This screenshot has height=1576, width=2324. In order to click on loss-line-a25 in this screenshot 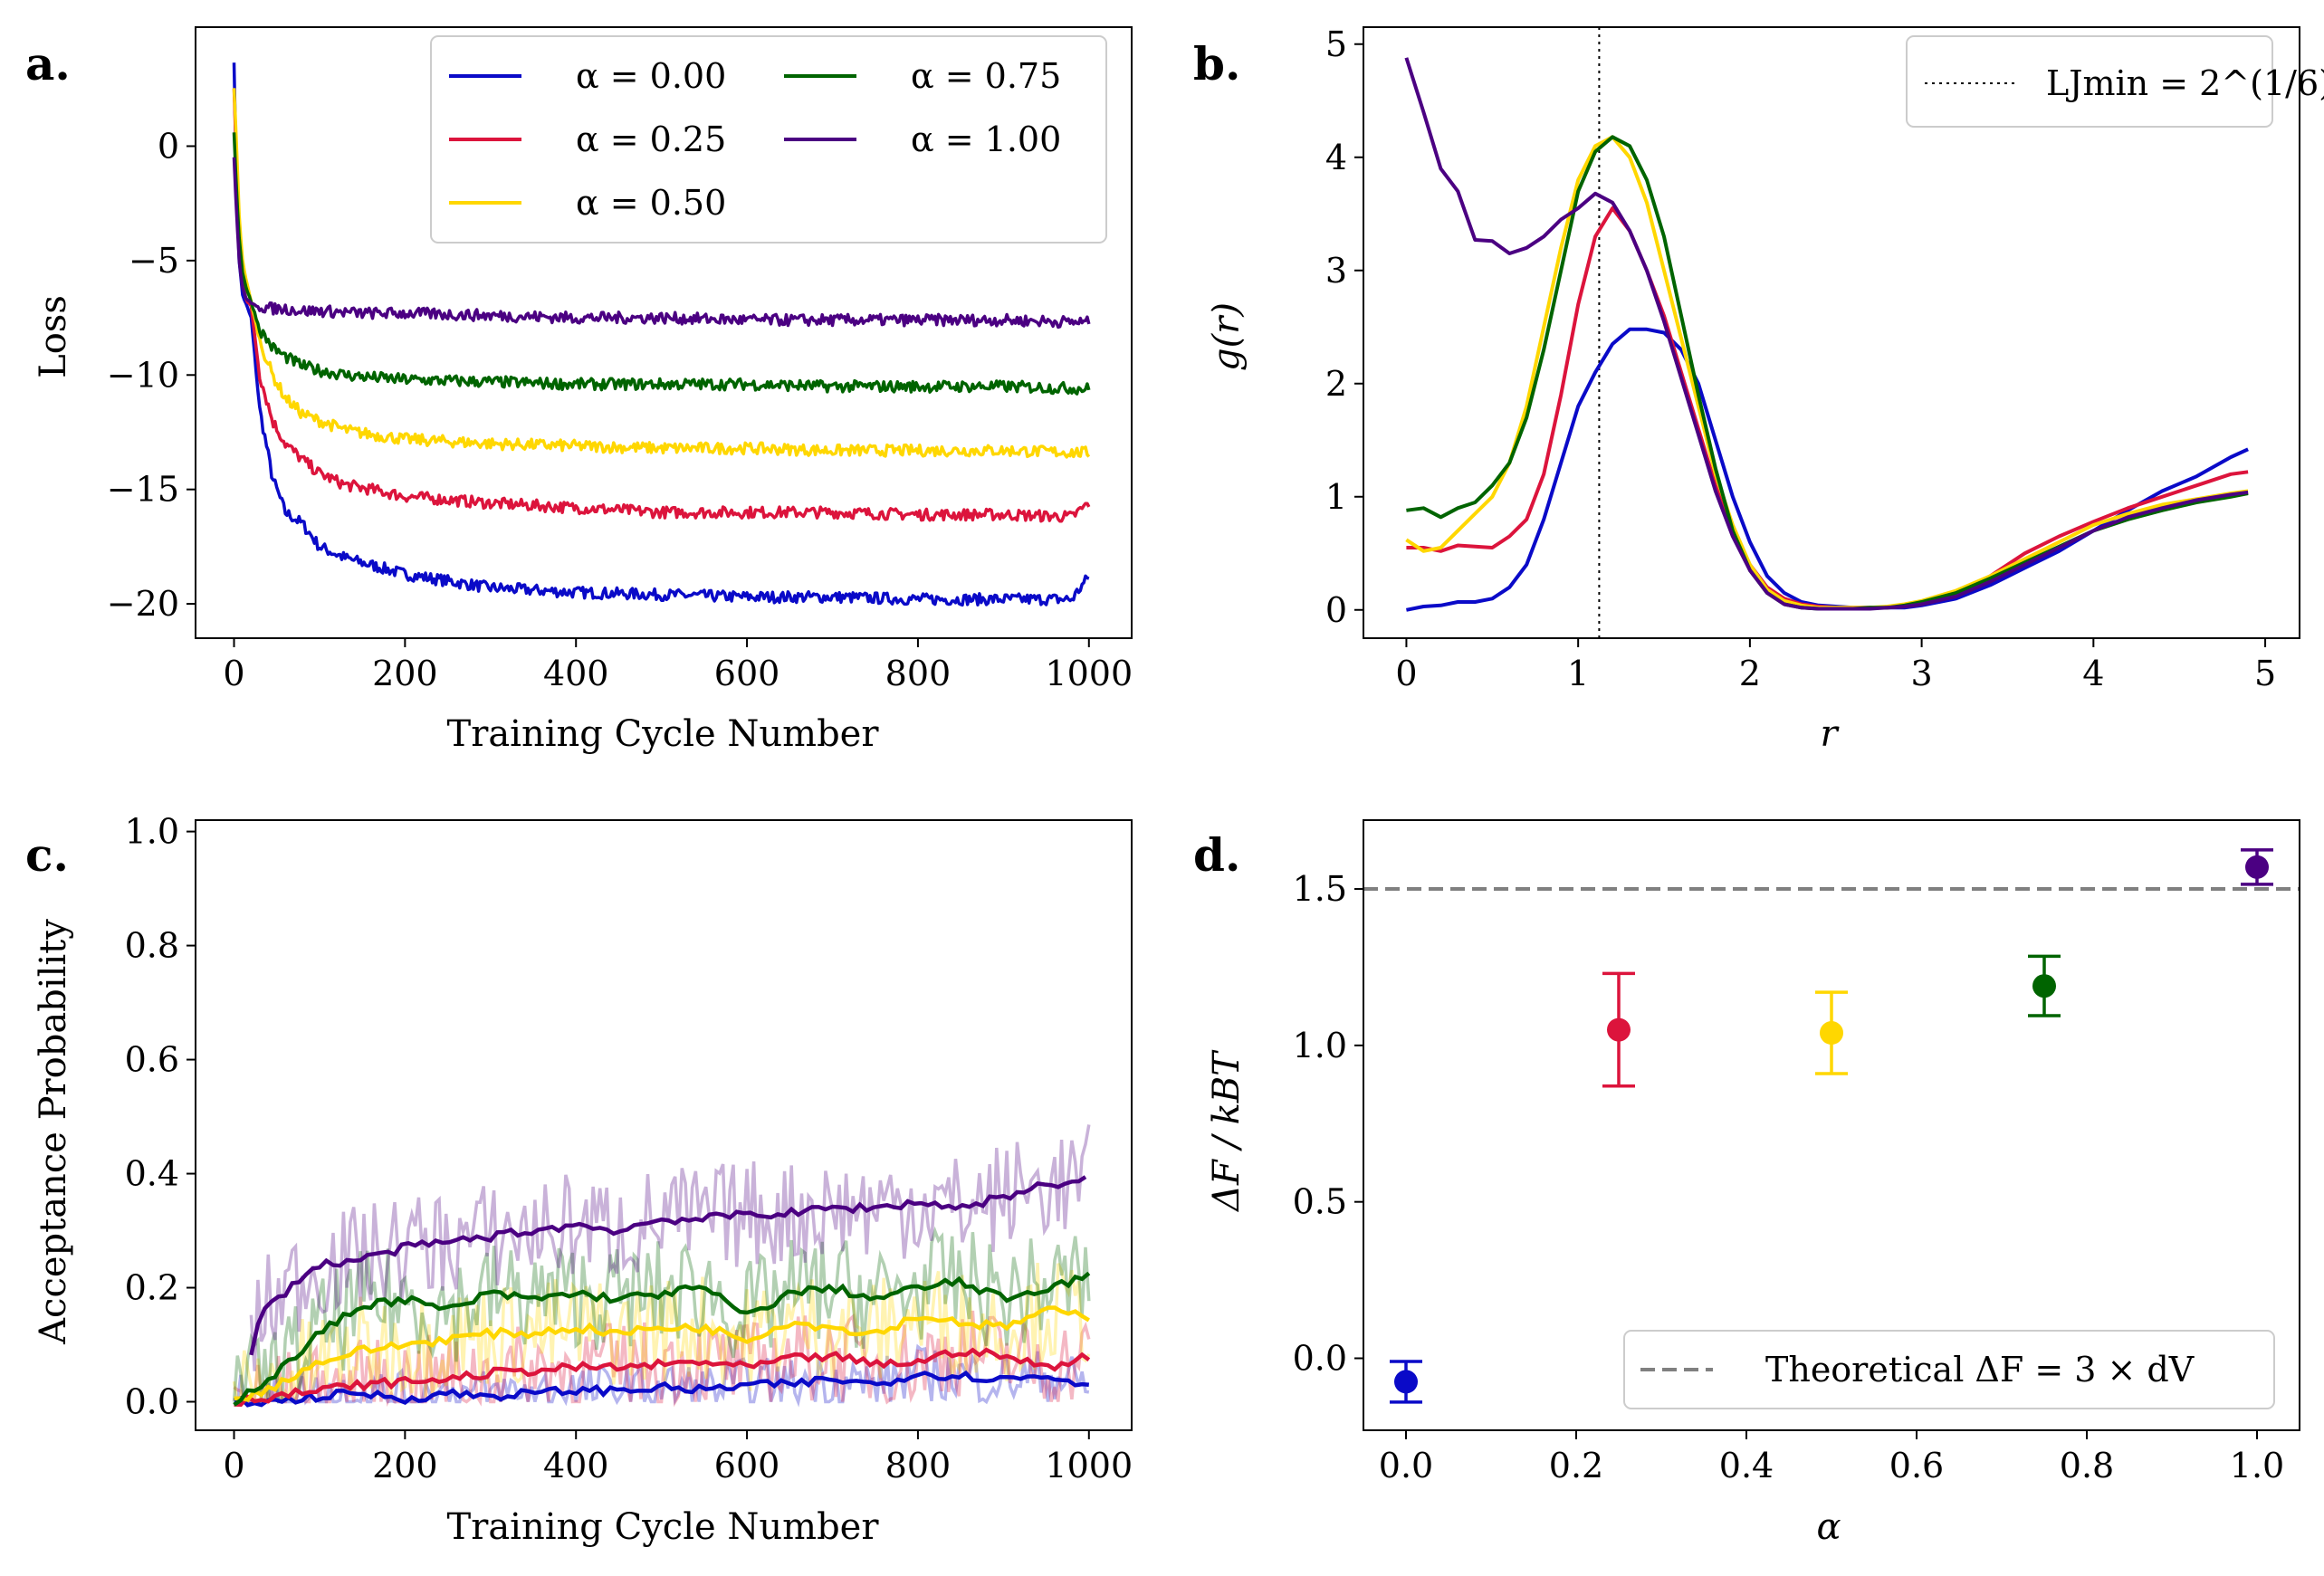, I will do `click(661, 305)`.